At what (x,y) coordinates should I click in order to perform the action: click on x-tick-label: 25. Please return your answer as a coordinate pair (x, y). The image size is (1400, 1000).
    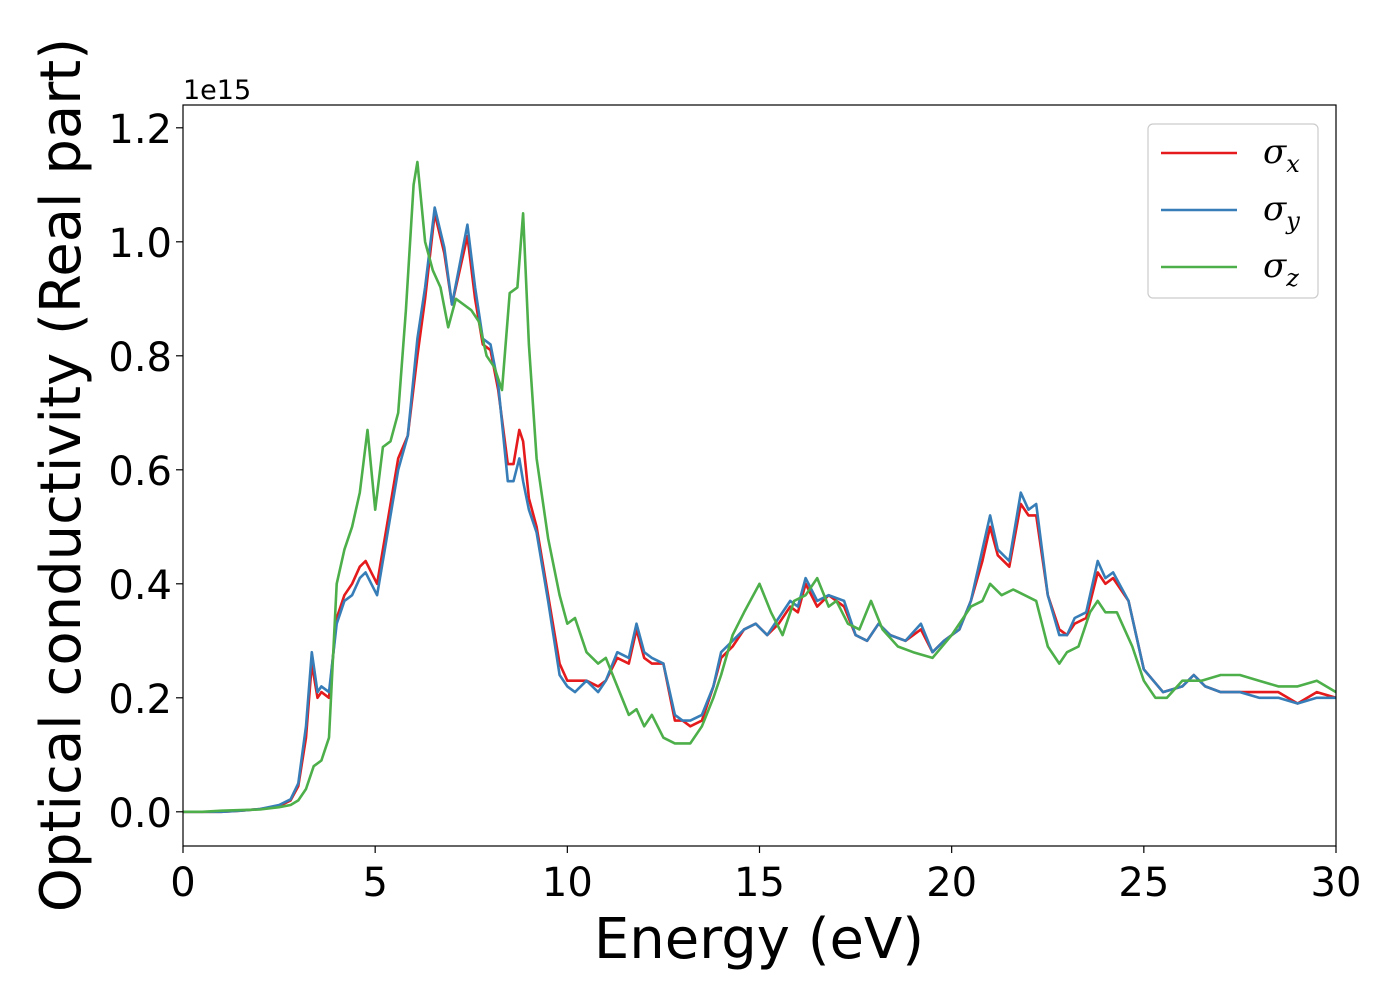
    Looking at the image, I should click on (1143, 883).